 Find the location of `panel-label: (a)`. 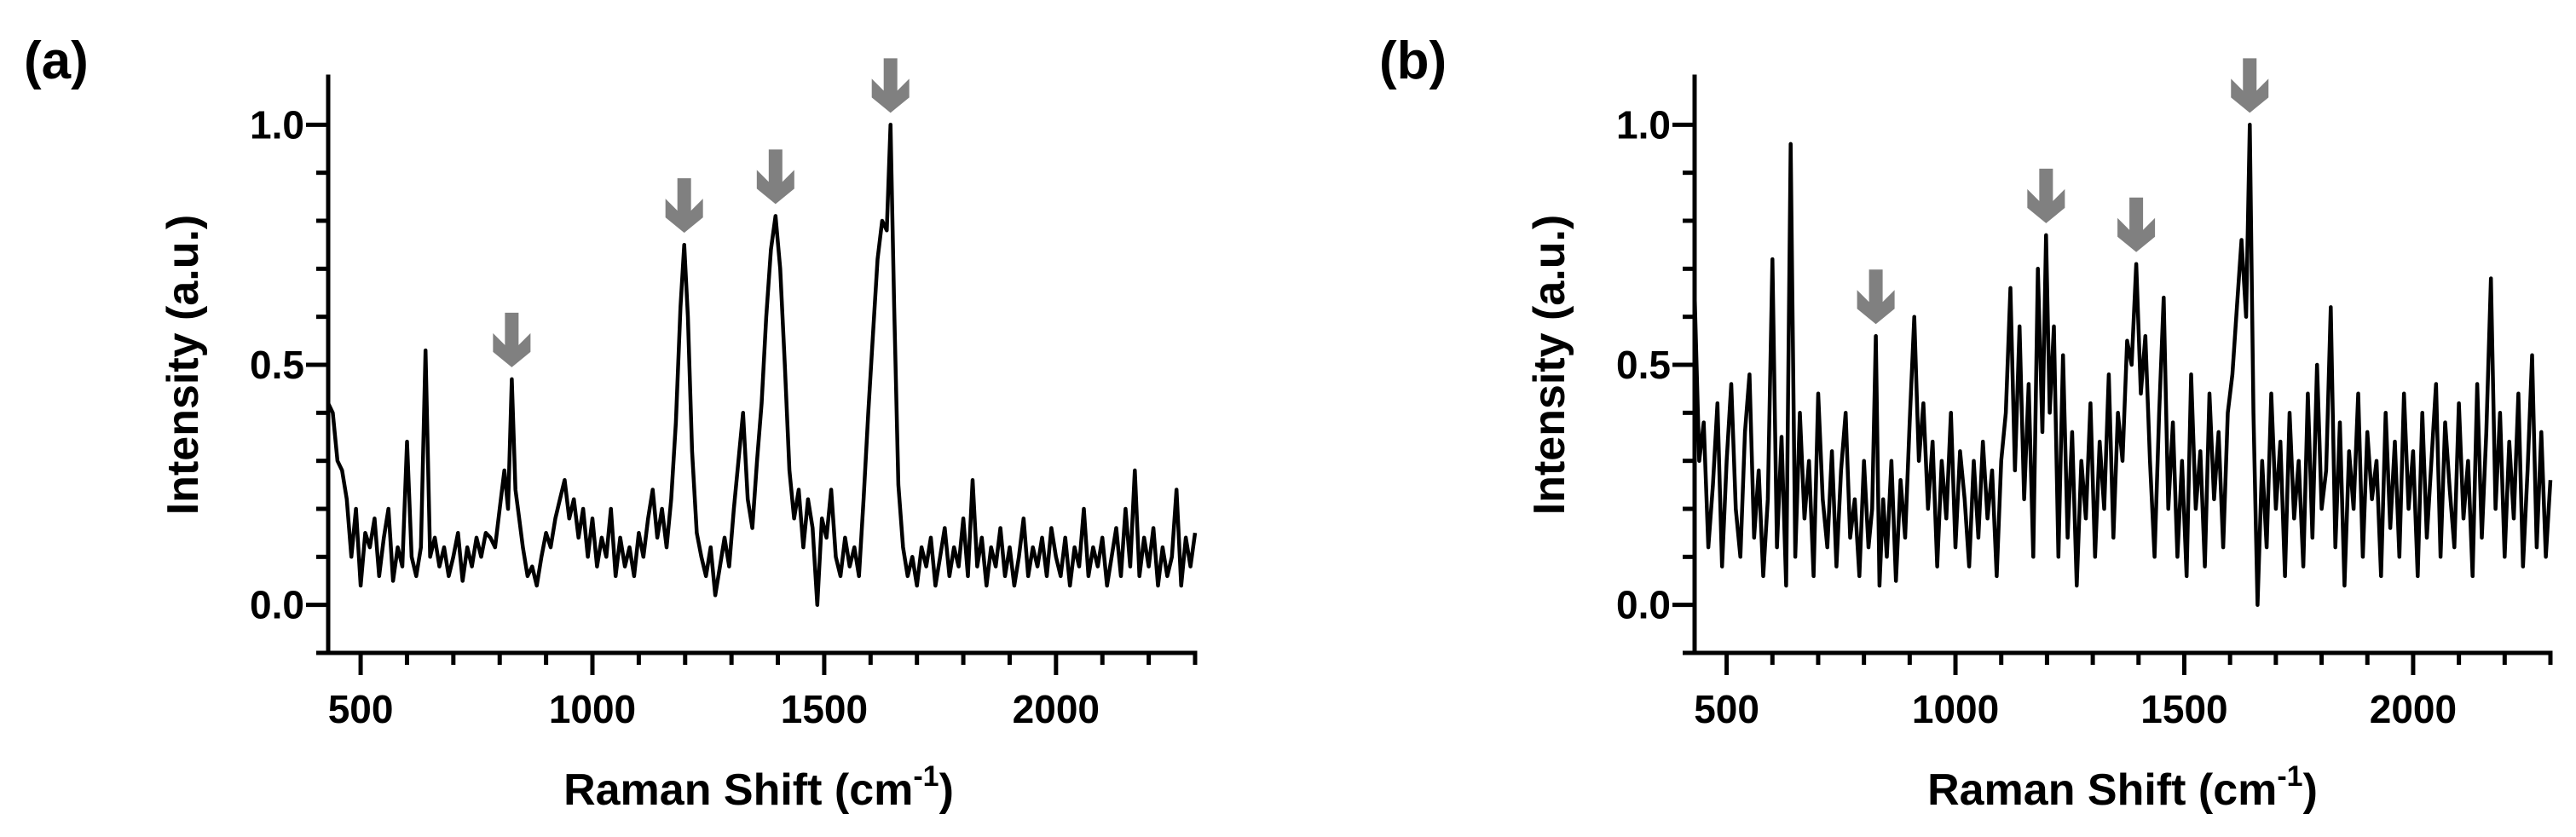

panel-label: (a) is located at coordinates (56, 61).